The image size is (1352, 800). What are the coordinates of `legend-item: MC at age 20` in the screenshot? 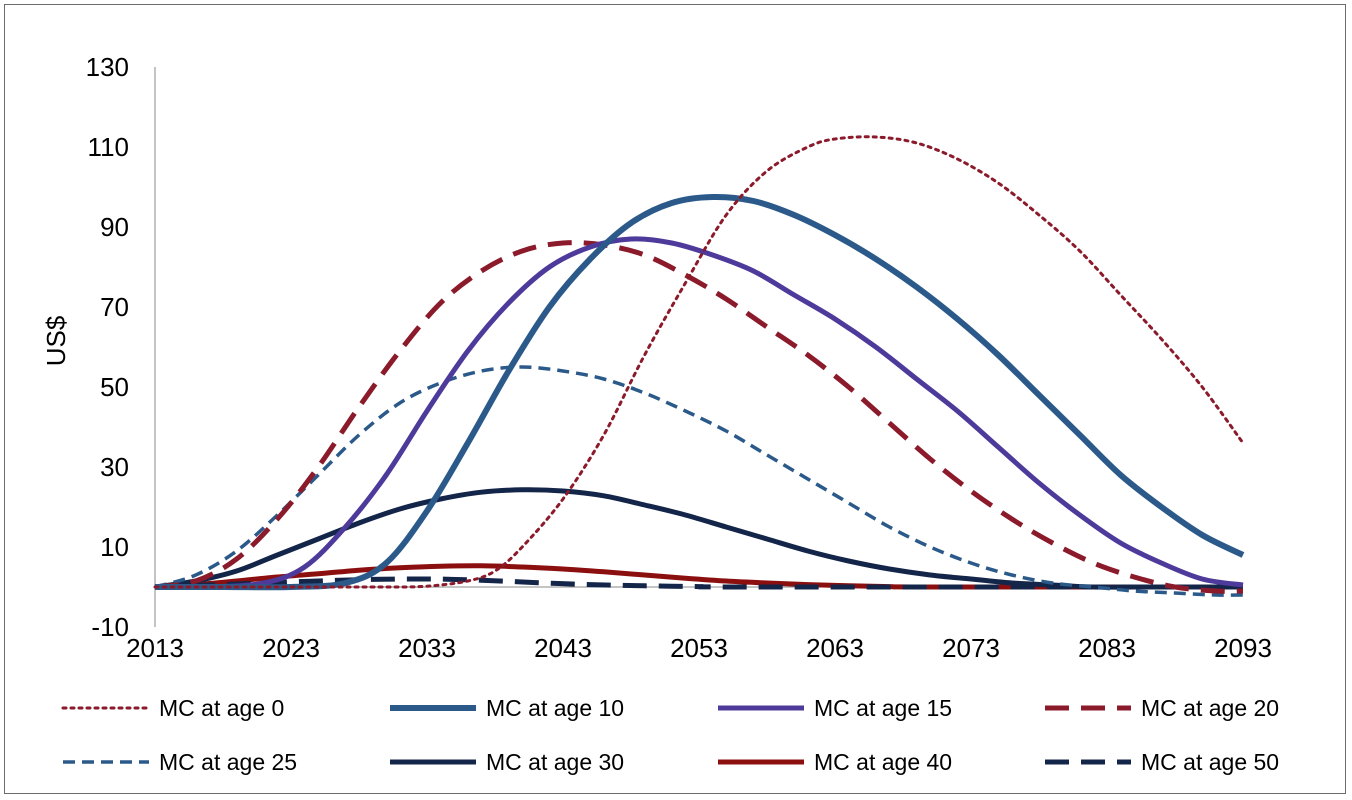 It's located at (1162, 708).